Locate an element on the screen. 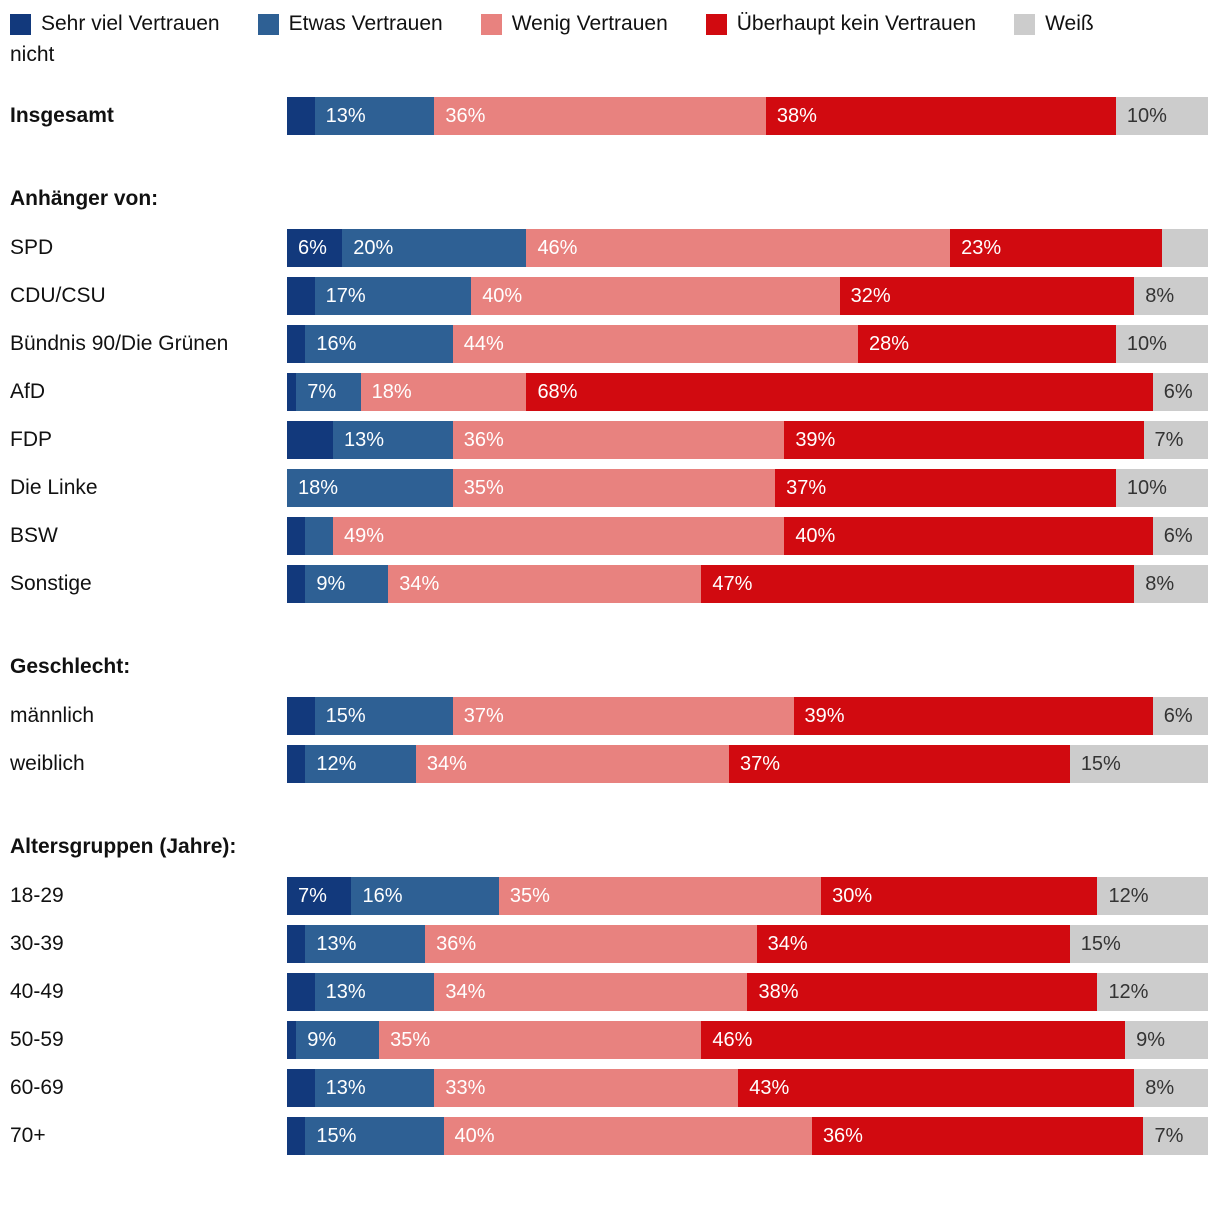 This screenshot has height=1210, width=1220. group-header: Altersgruppen (Jahre): is located at coordinates (123, 846).